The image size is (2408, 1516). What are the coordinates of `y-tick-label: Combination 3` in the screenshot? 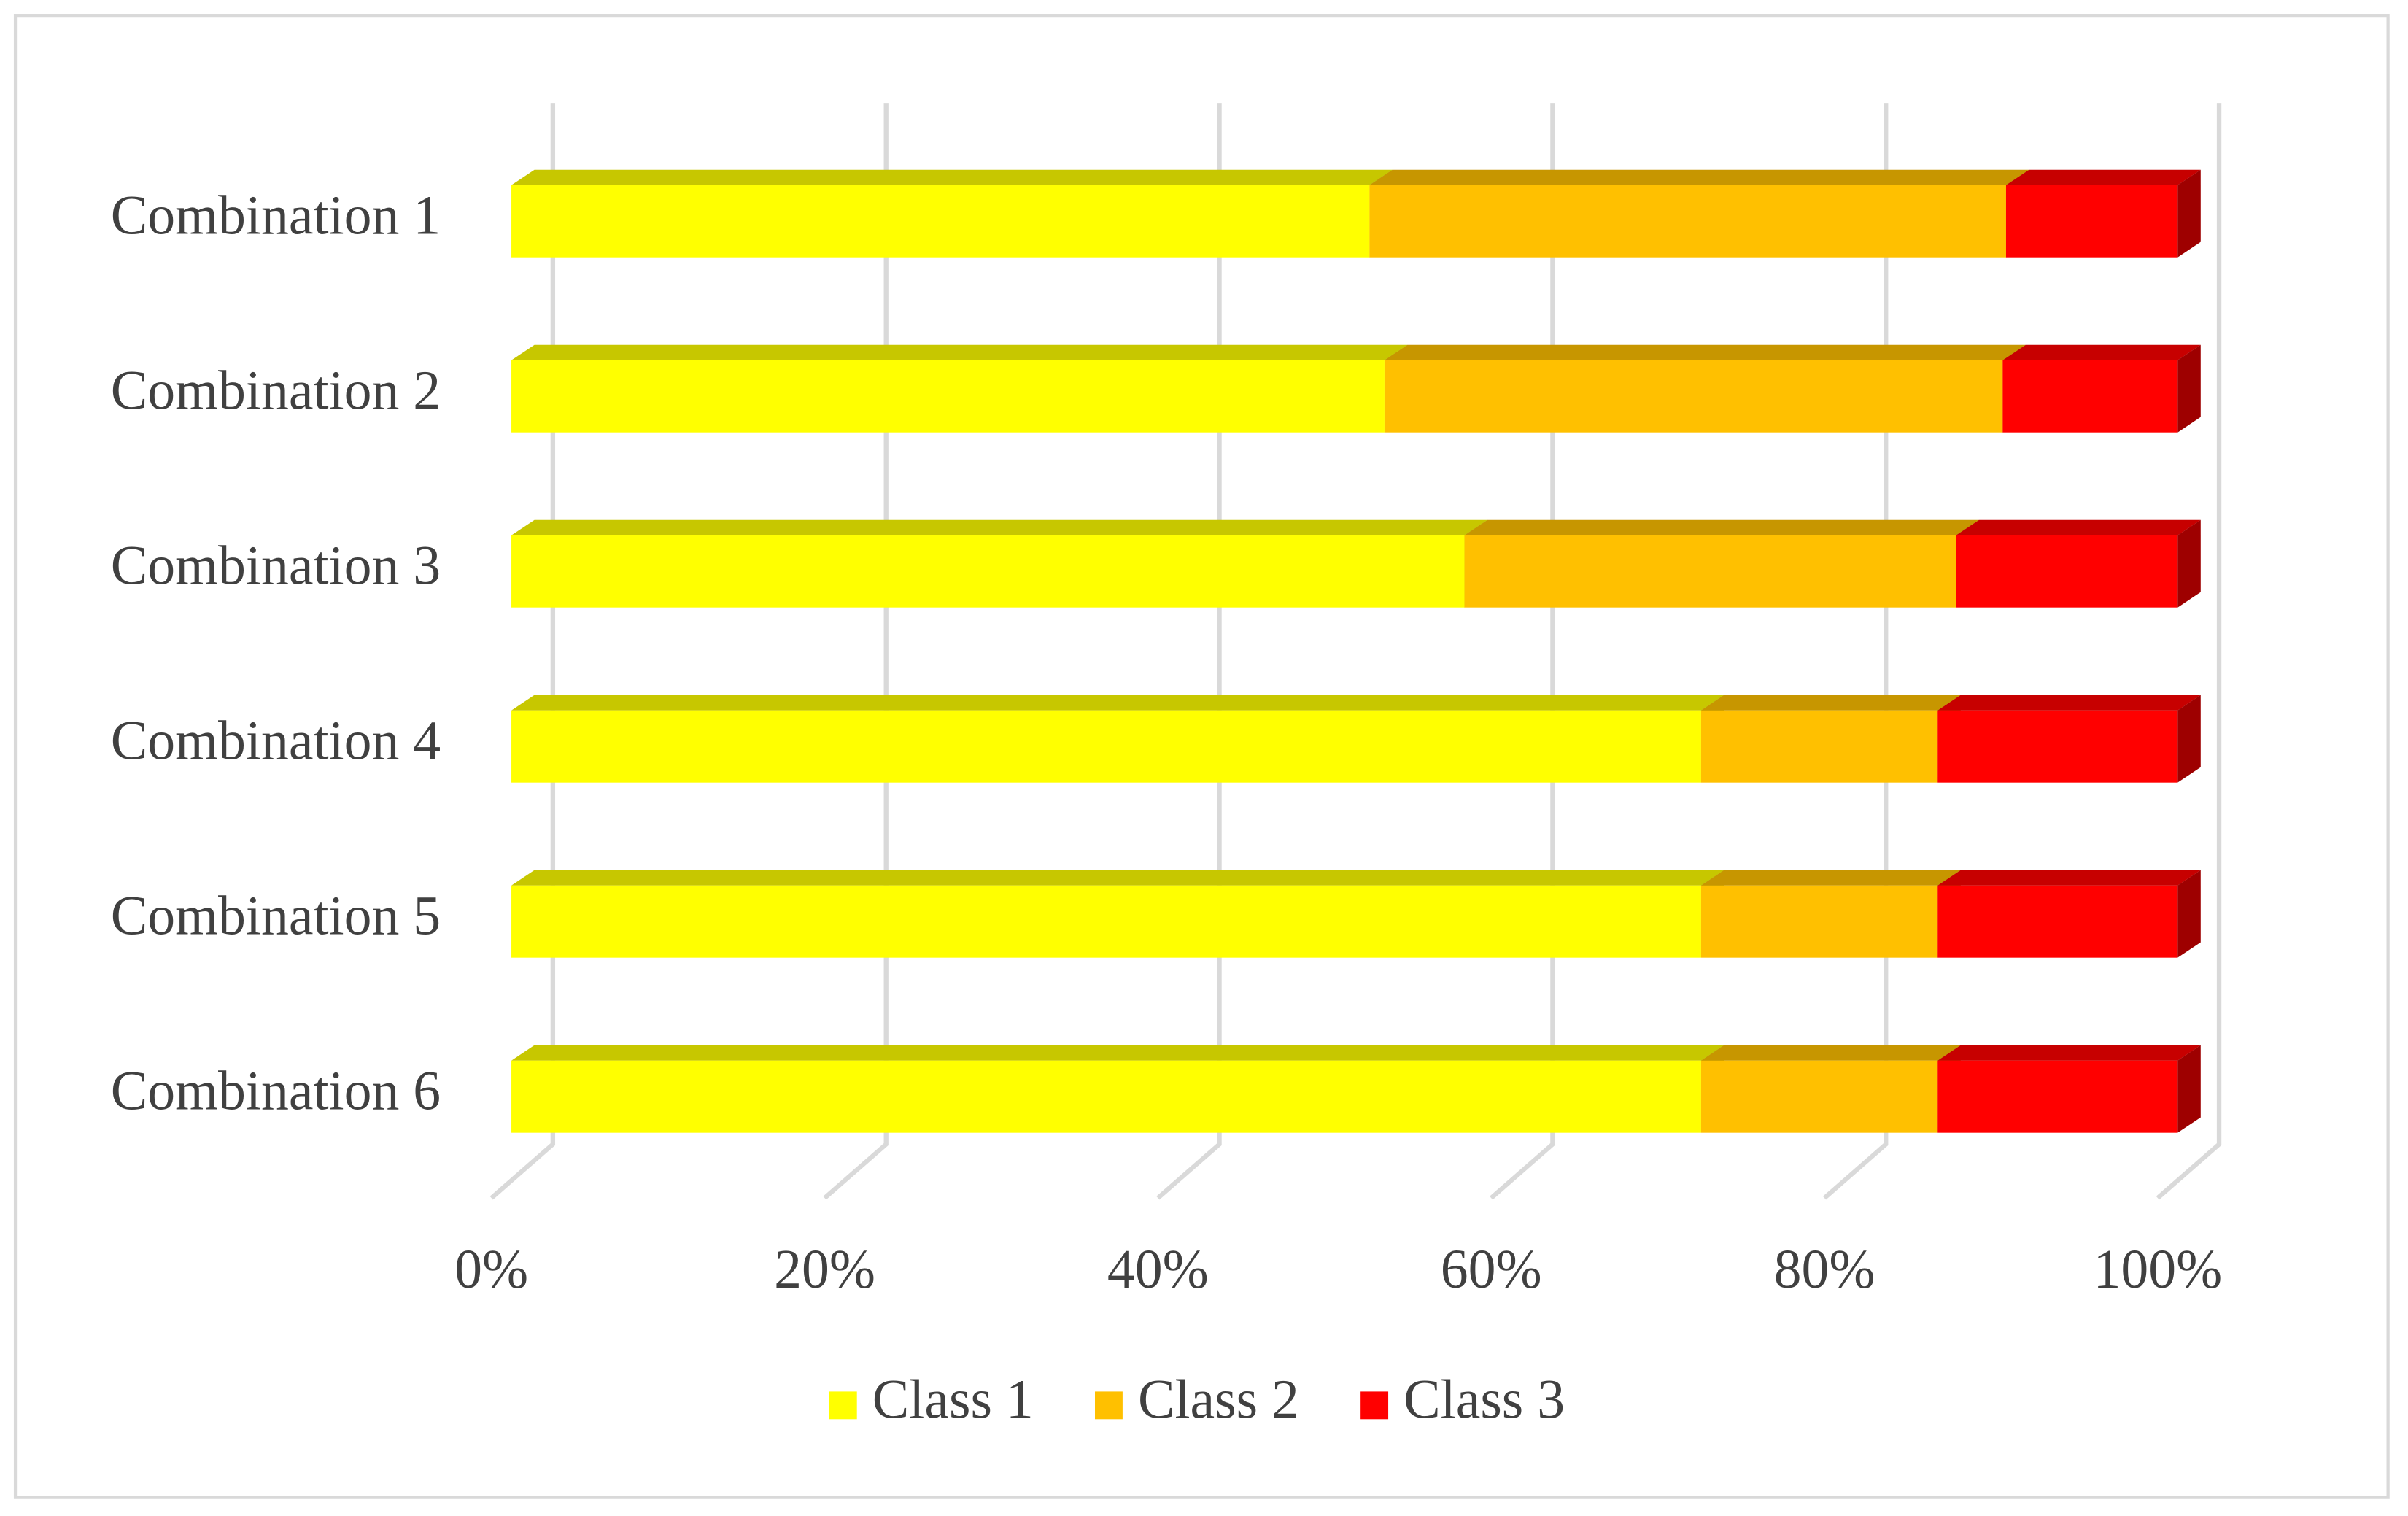 It's located at (276, 566).